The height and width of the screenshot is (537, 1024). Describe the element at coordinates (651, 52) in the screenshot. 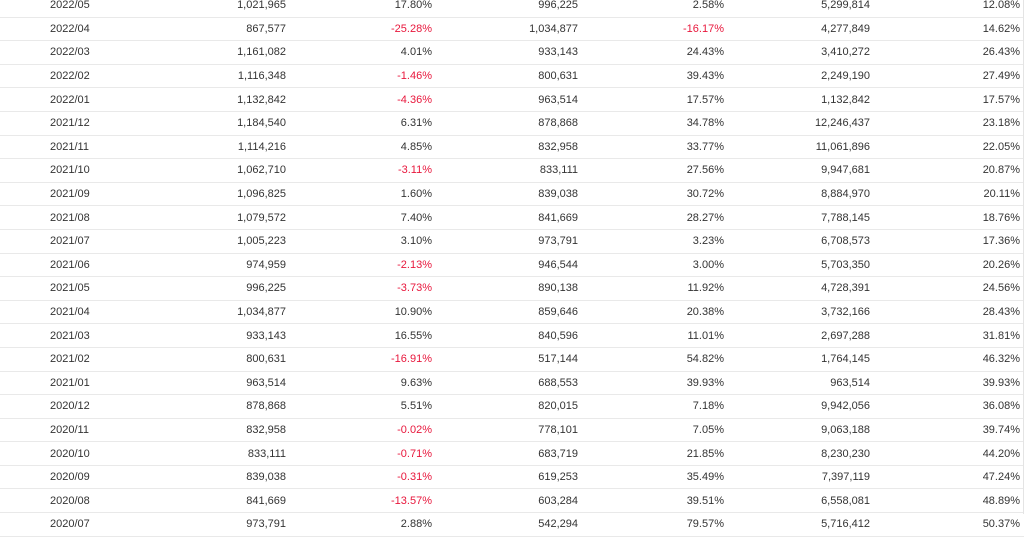

I see `cell-yoy-change: 24.43%` at that location.